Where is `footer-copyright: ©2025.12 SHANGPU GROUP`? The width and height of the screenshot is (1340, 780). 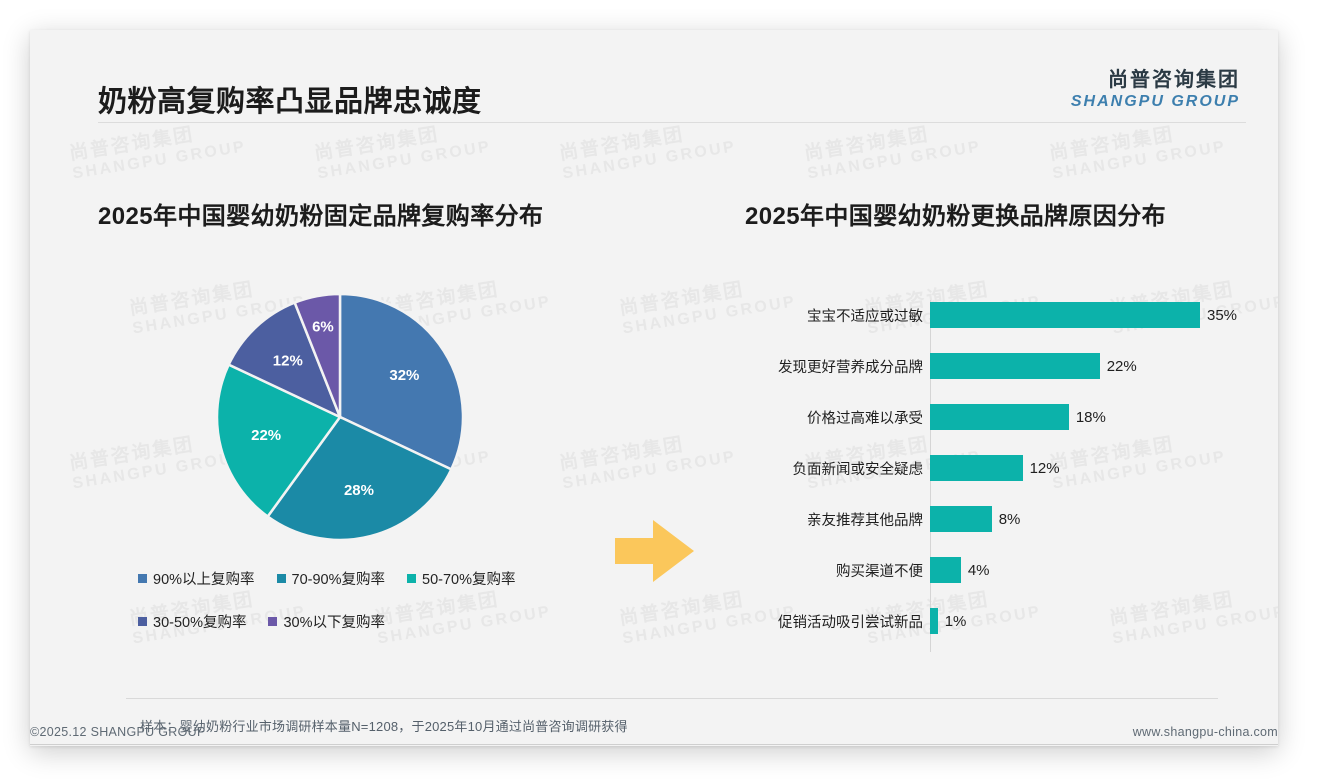
footer-copyright: ©2025.12 SHANGPU GROUP is located at coordinates (118, 732).